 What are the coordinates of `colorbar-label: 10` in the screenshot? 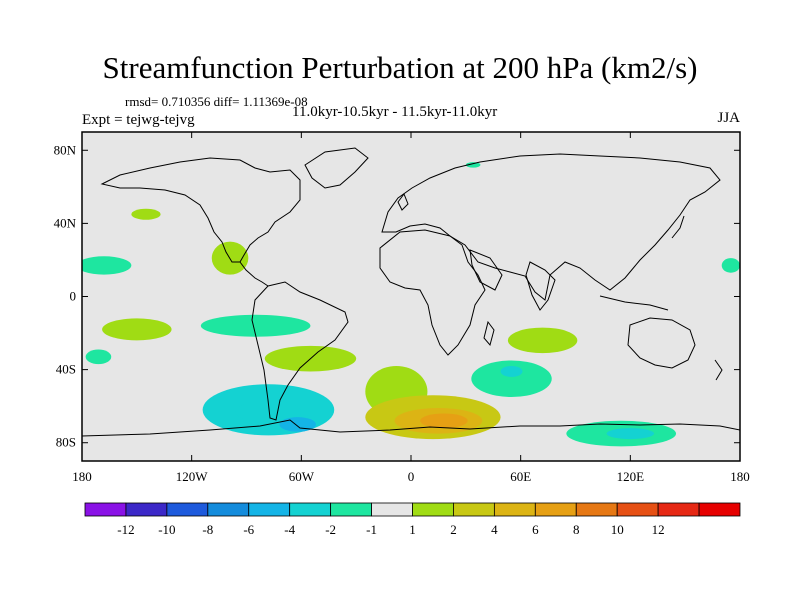 It's located at (617, 529).